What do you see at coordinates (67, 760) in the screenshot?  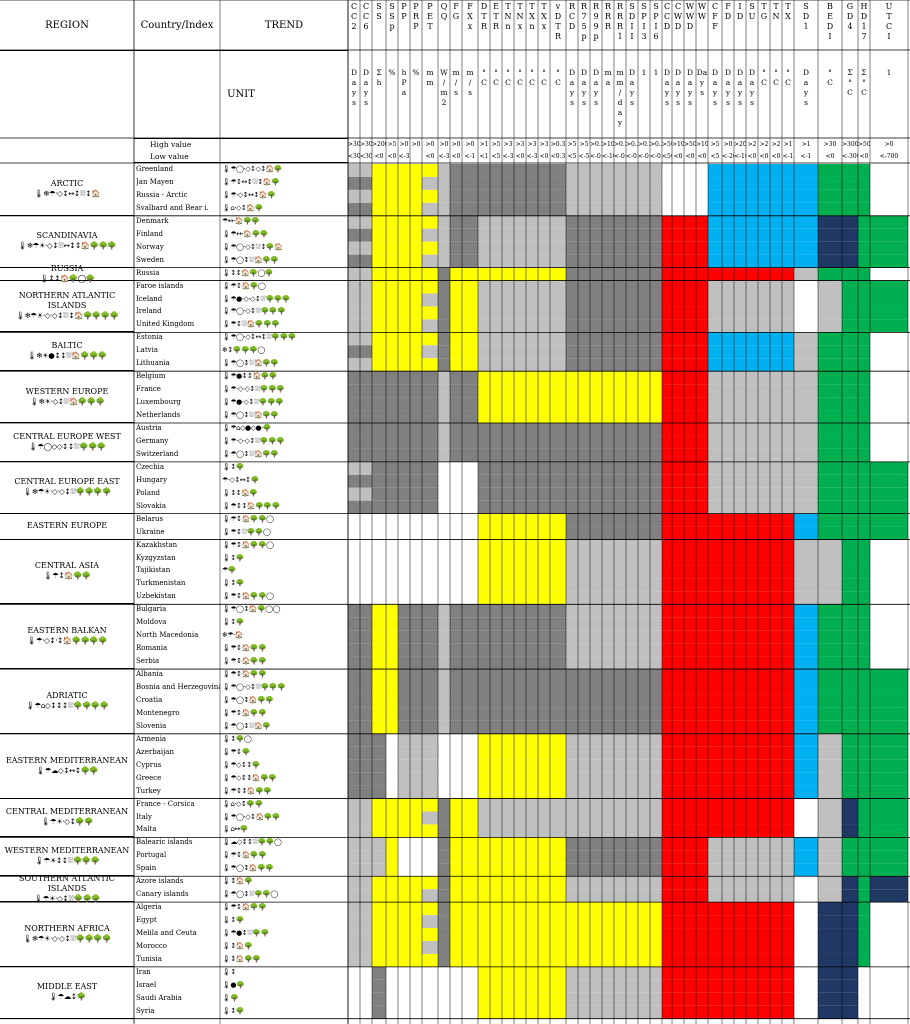 I see `region-name: EASTERN MEDITERRANEAN` at bounding box center [67, 760].